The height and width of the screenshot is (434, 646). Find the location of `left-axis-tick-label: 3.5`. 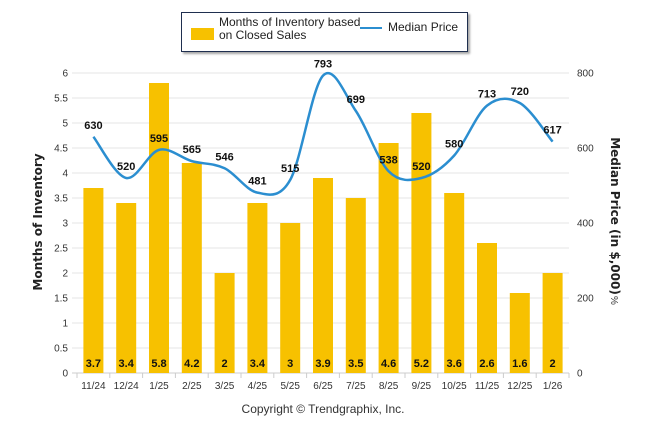

left-axis-tick-label: 3.5 is located at coordinates (61, 199).